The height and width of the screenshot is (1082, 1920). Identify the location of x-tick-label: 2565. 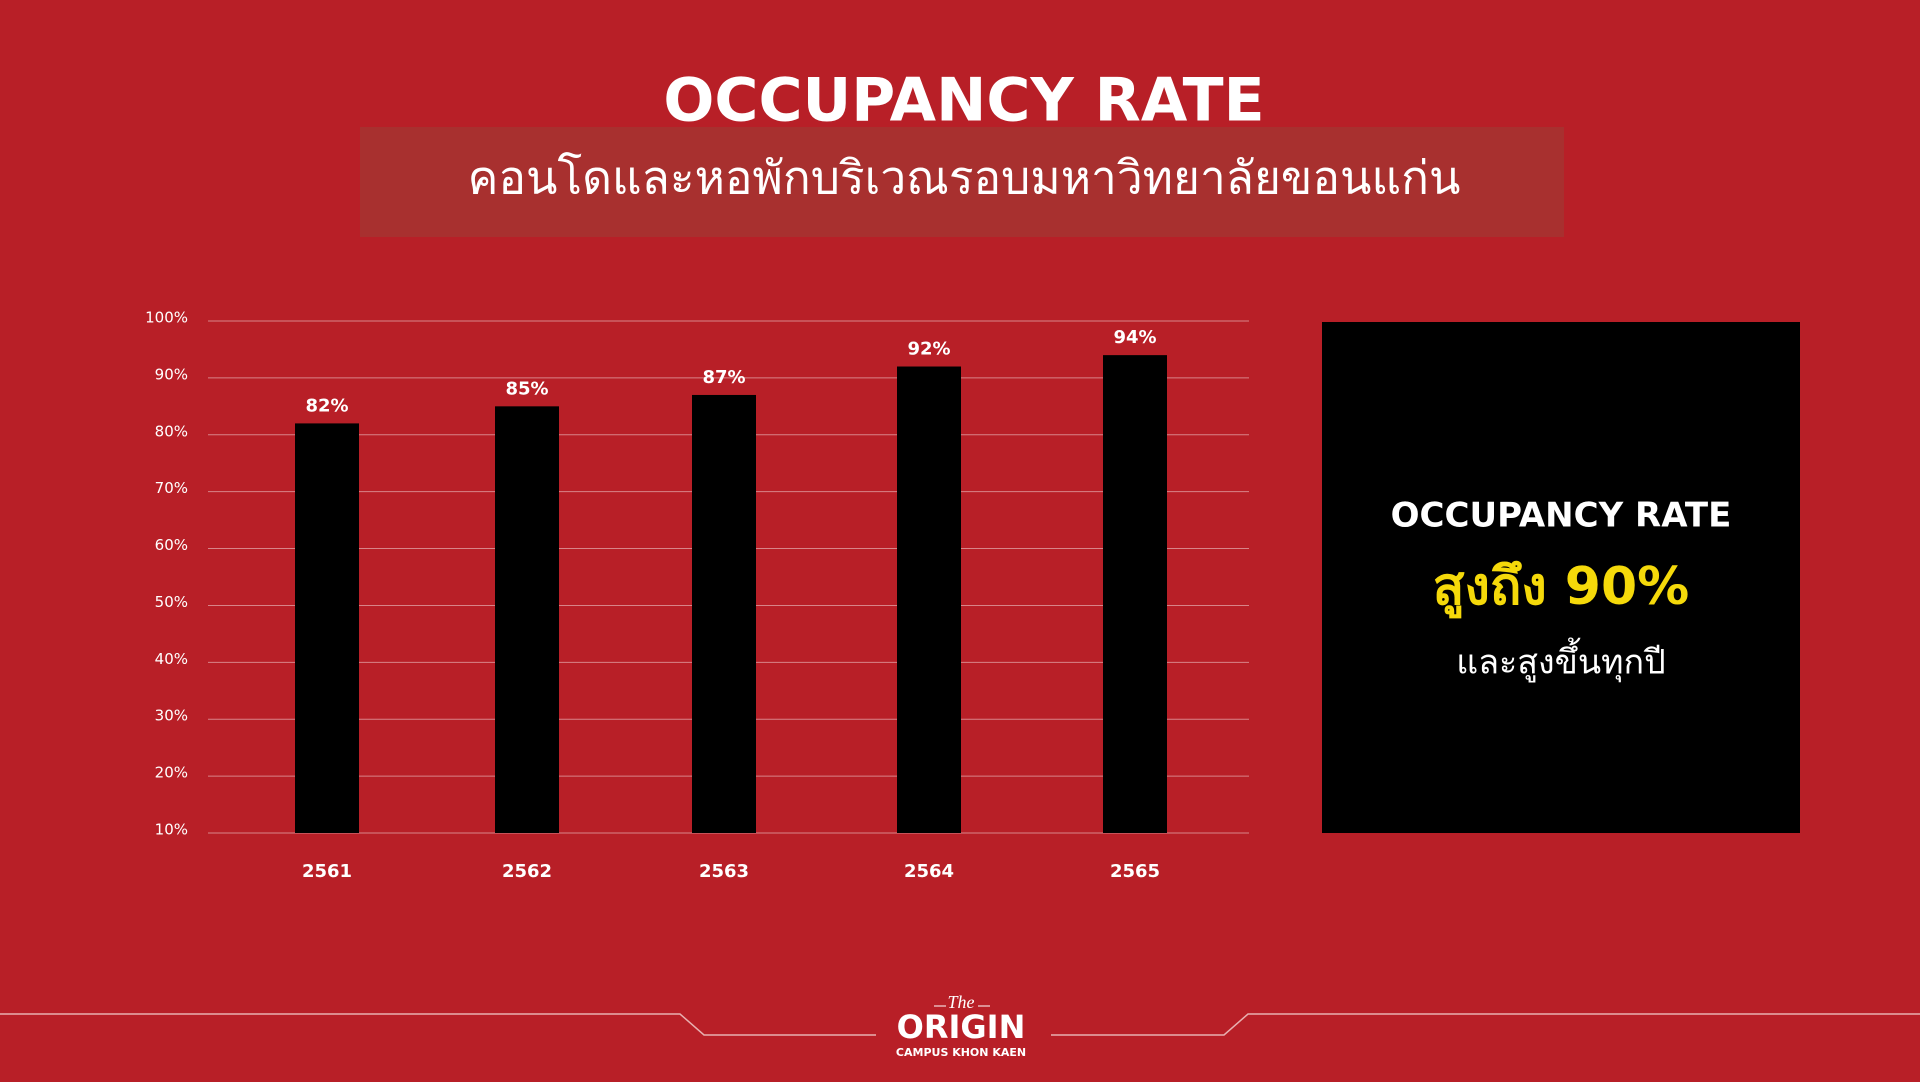
(1135, 871).